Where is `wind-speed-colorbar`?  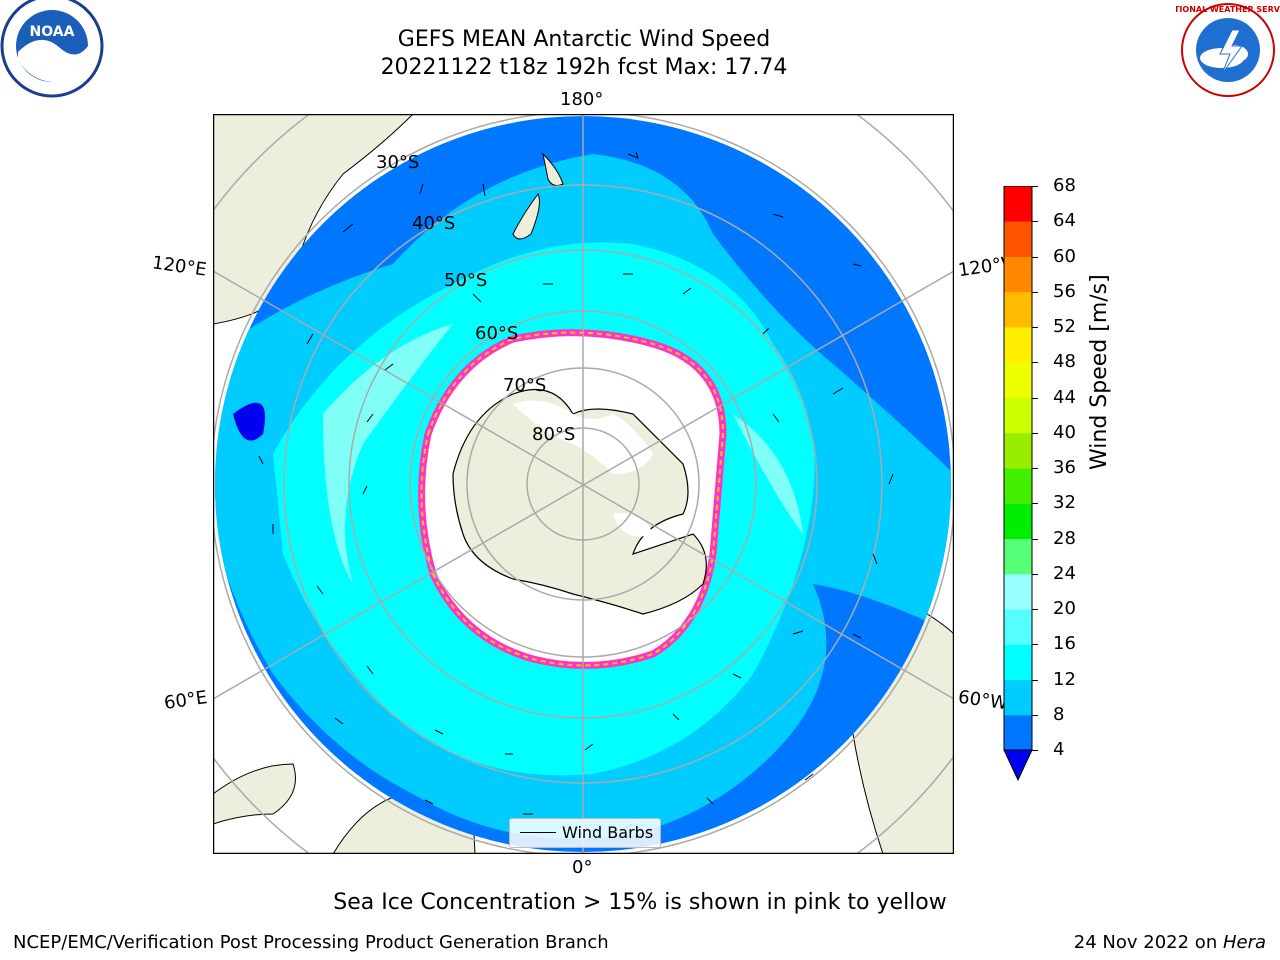 wind-speed-colorbar is located at coordinates (1018, 484).